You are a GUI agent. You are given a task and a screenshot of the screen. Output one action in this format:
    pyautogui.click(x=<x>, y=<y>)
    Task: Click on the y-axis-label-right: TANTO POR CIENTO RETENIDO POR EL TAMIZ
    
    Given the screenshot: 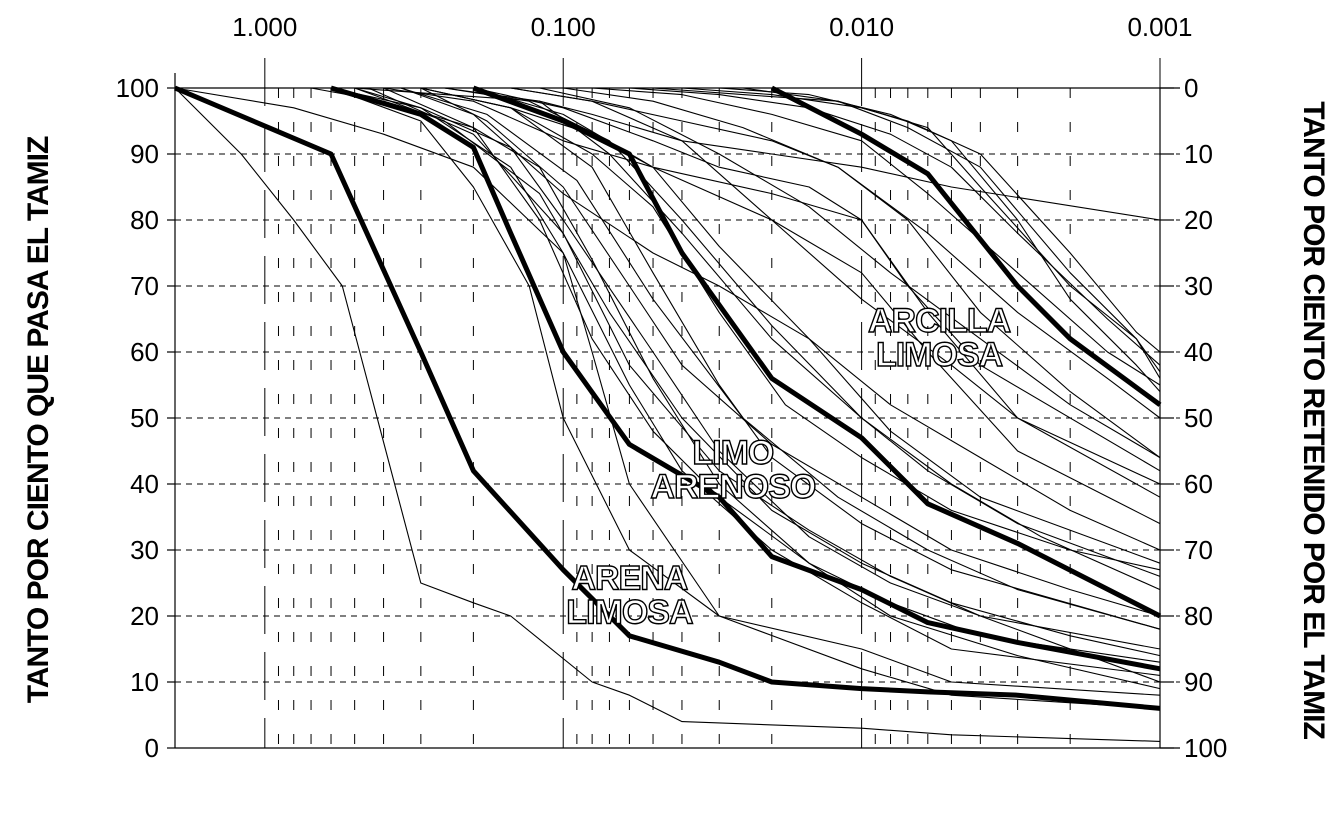 What is the action you would take?
    pyautogui.click(x=1313, y=420)
    